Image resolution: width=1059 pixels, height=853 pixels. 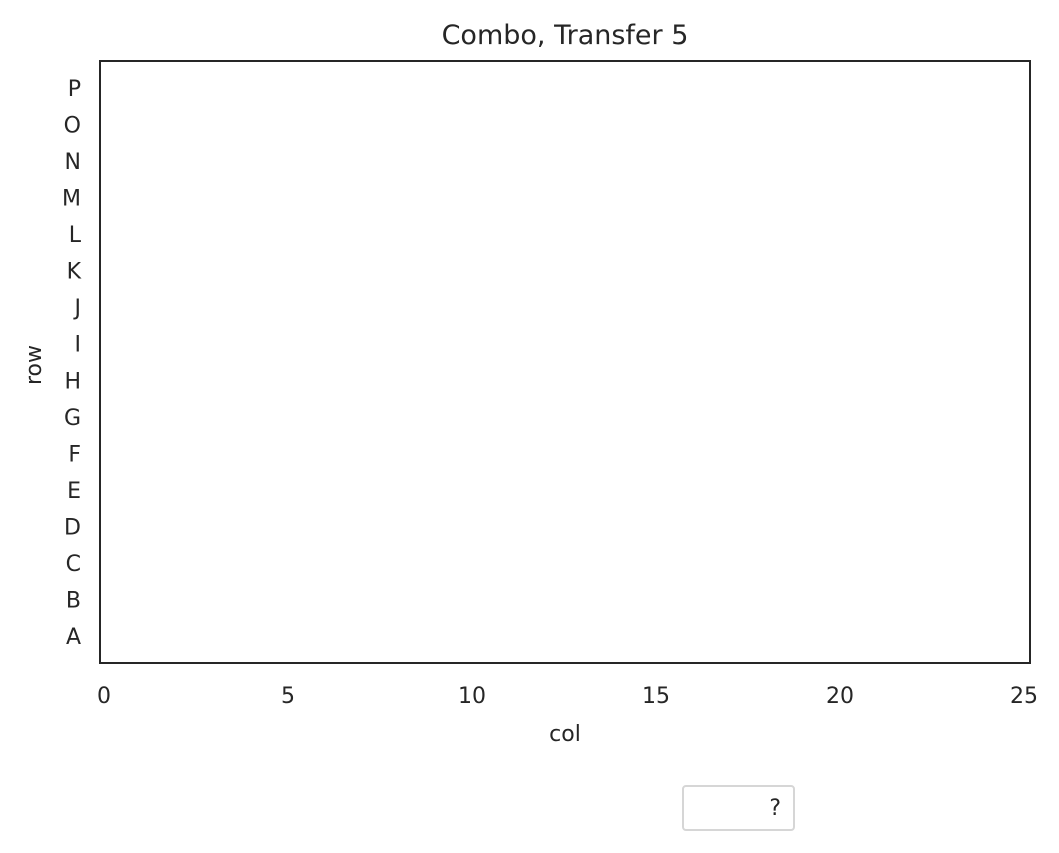 What do you see at coordinates (567, 696) in the screenshot?
I see `x-axis-ticks: 0 5 10 15 20 25` at bounding box center [567, 696].